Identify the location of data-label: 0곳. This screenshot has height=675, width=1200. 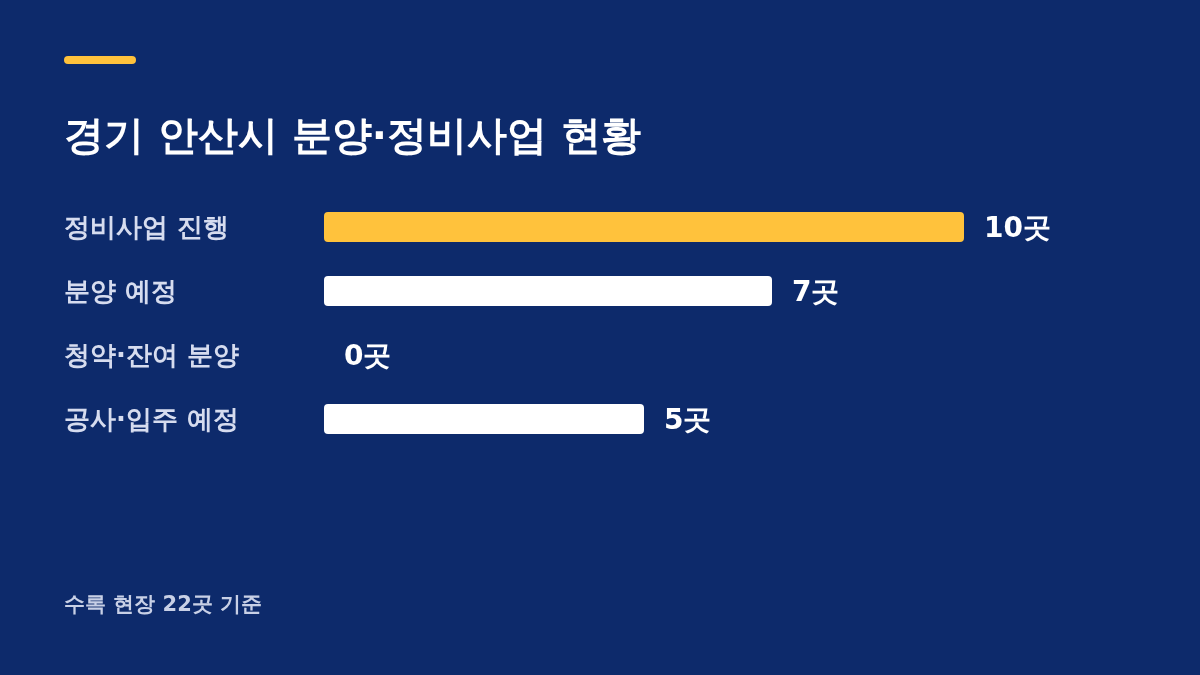
(368, 355).